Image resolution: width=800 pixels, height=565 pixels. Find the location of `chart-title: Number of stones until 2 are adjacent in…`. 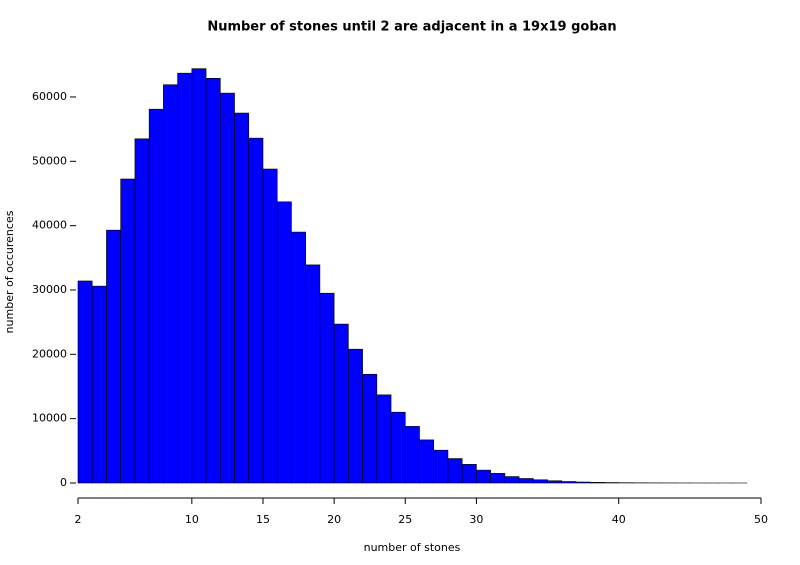

chart-title: Number of stones until 2 are adjacent in… is located at coordinates (411, 27).